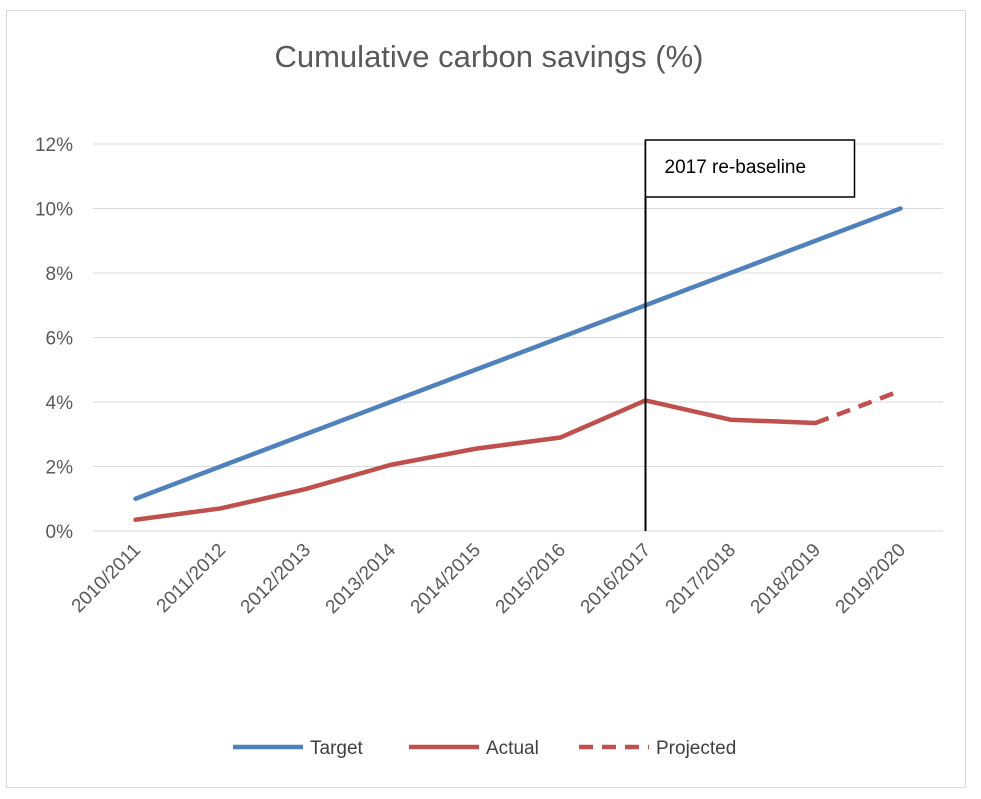 This screenshot has height=799, width=981. What do you see at coordinates (106, 578) in the screenshot?
I see `x-tick-label: 2010/2011` at bounding box center [106, 578].